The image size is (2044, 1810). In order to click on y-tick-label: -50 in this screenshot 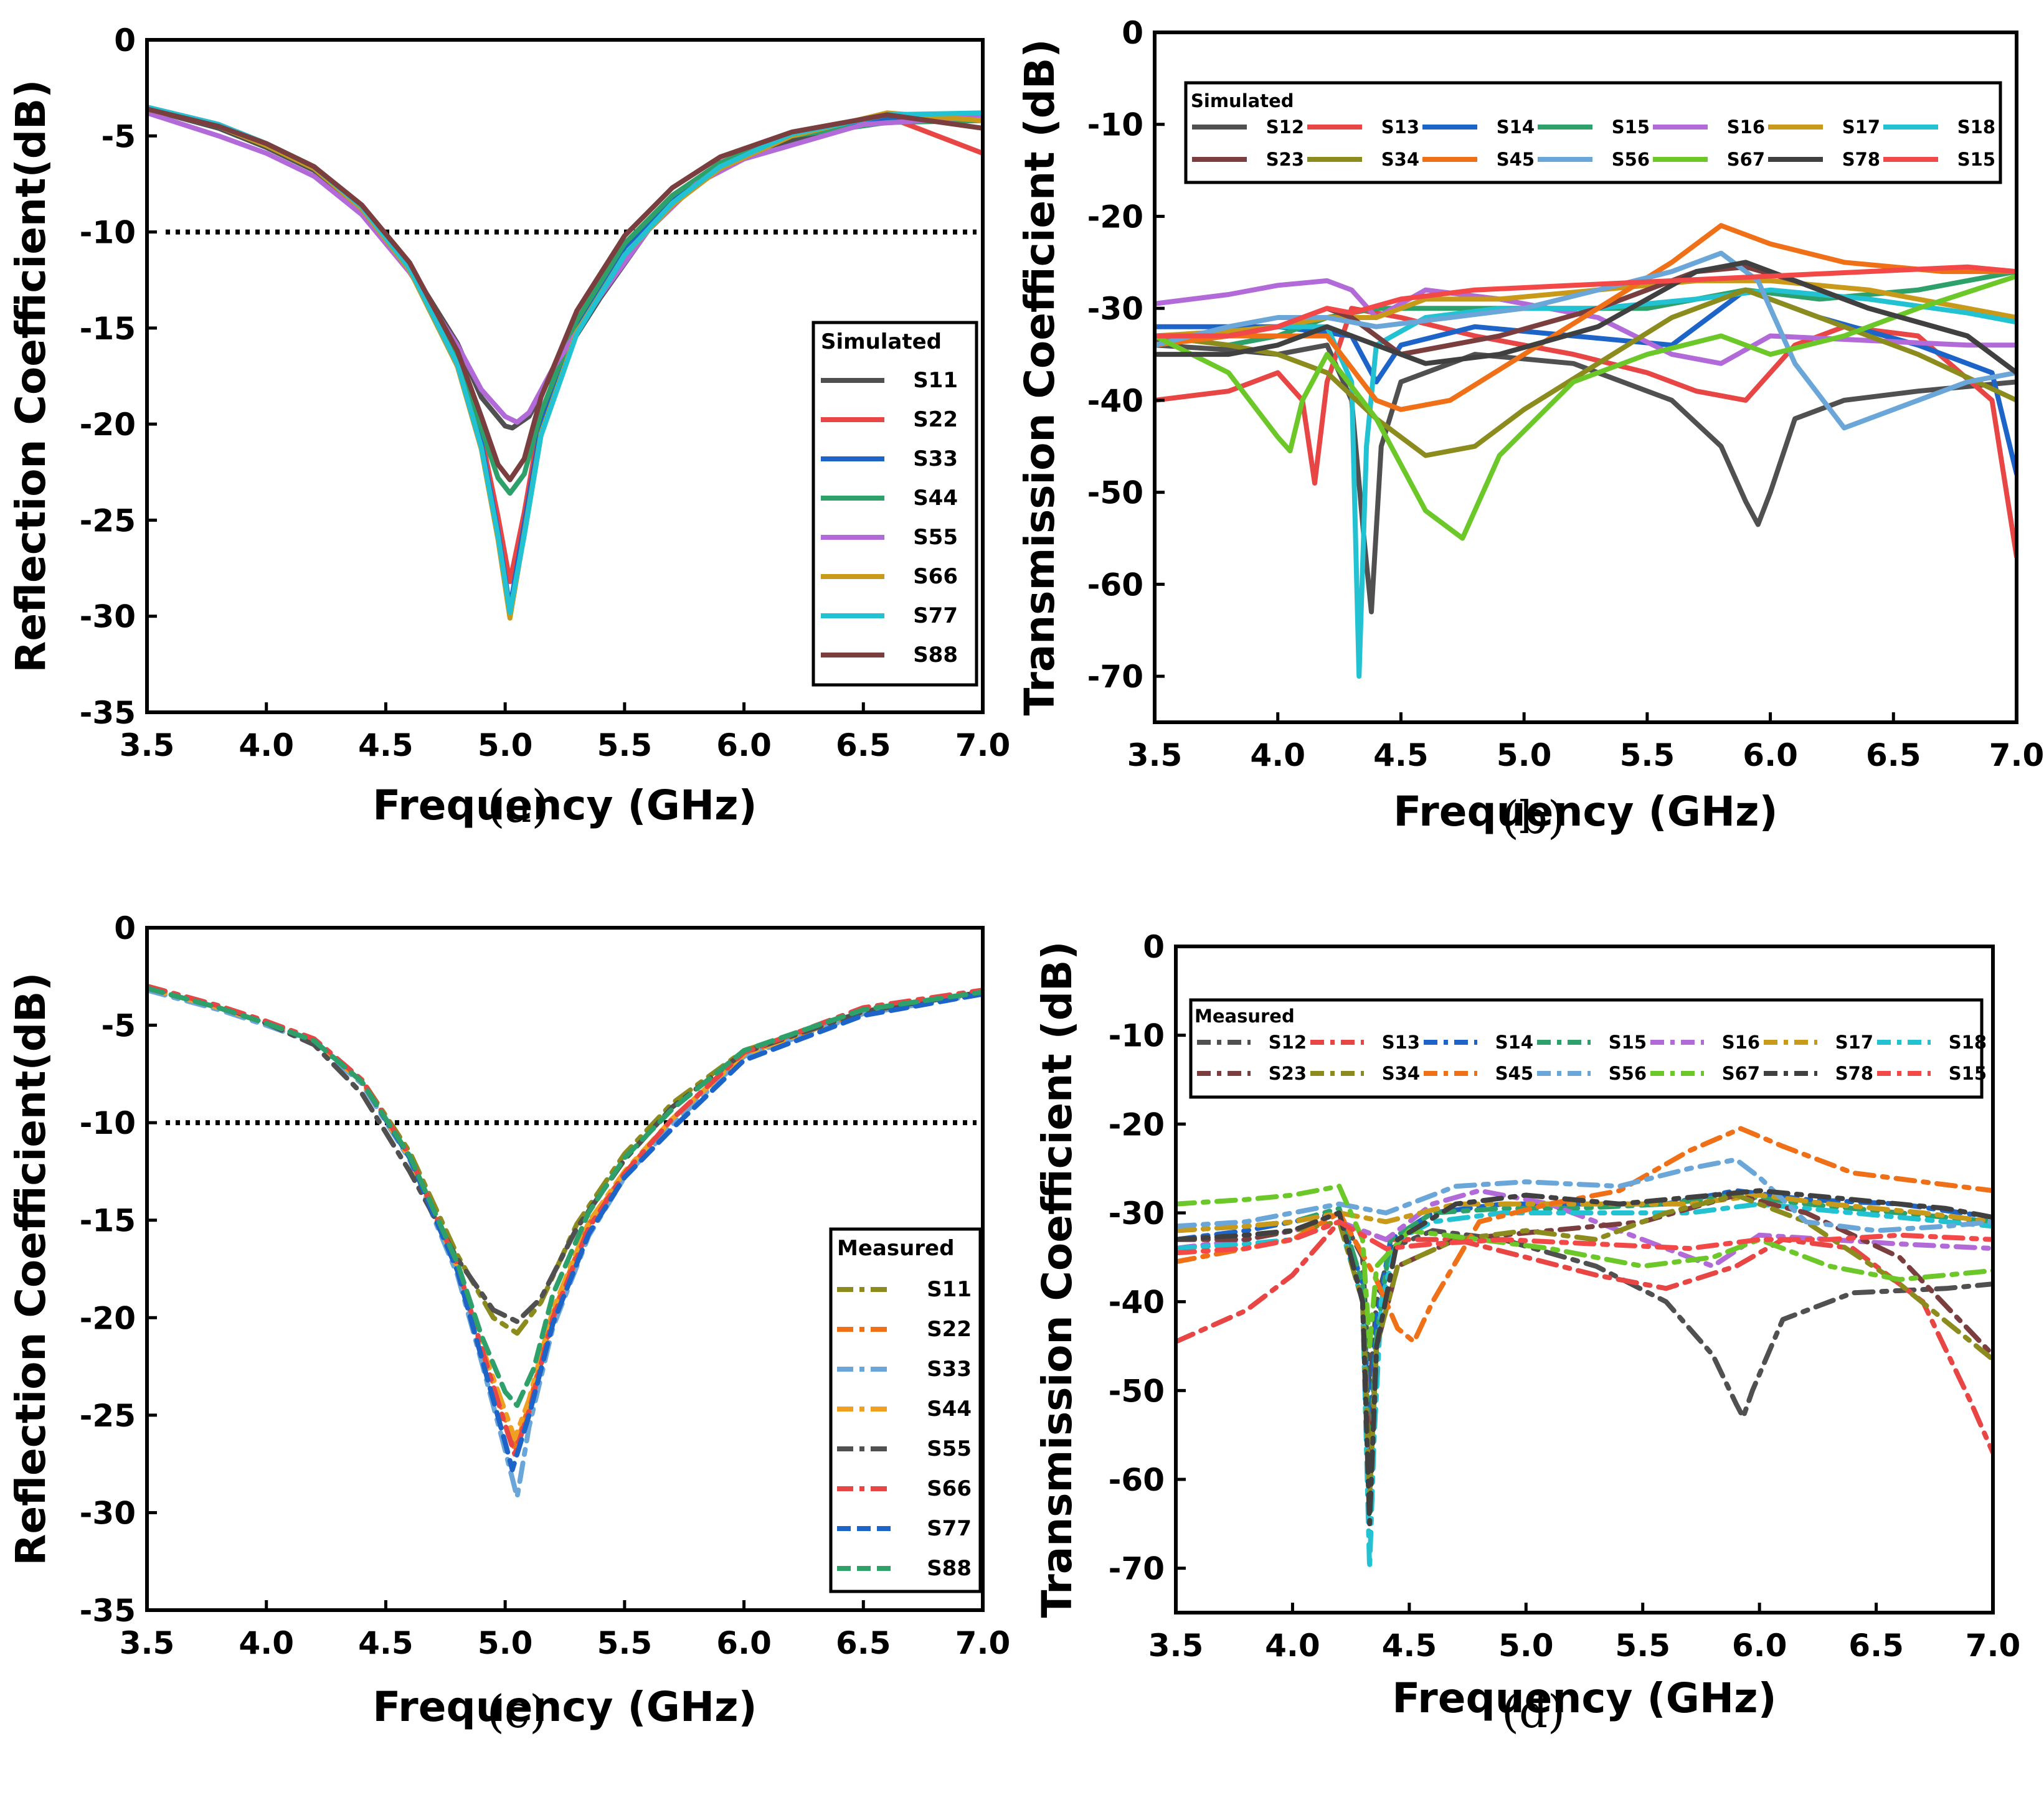, I will do `click(1137, 1391)`.